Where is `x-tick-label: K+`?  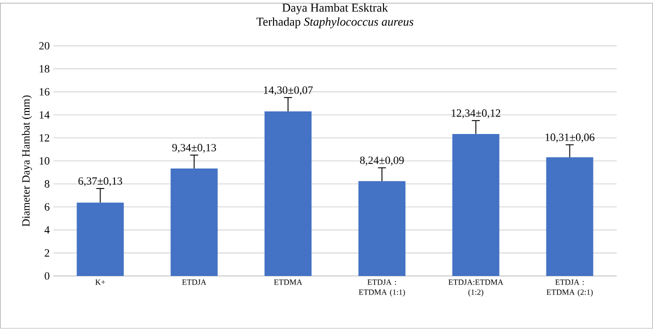 x-tick-label: K+ is located at coordinates (100, 282).